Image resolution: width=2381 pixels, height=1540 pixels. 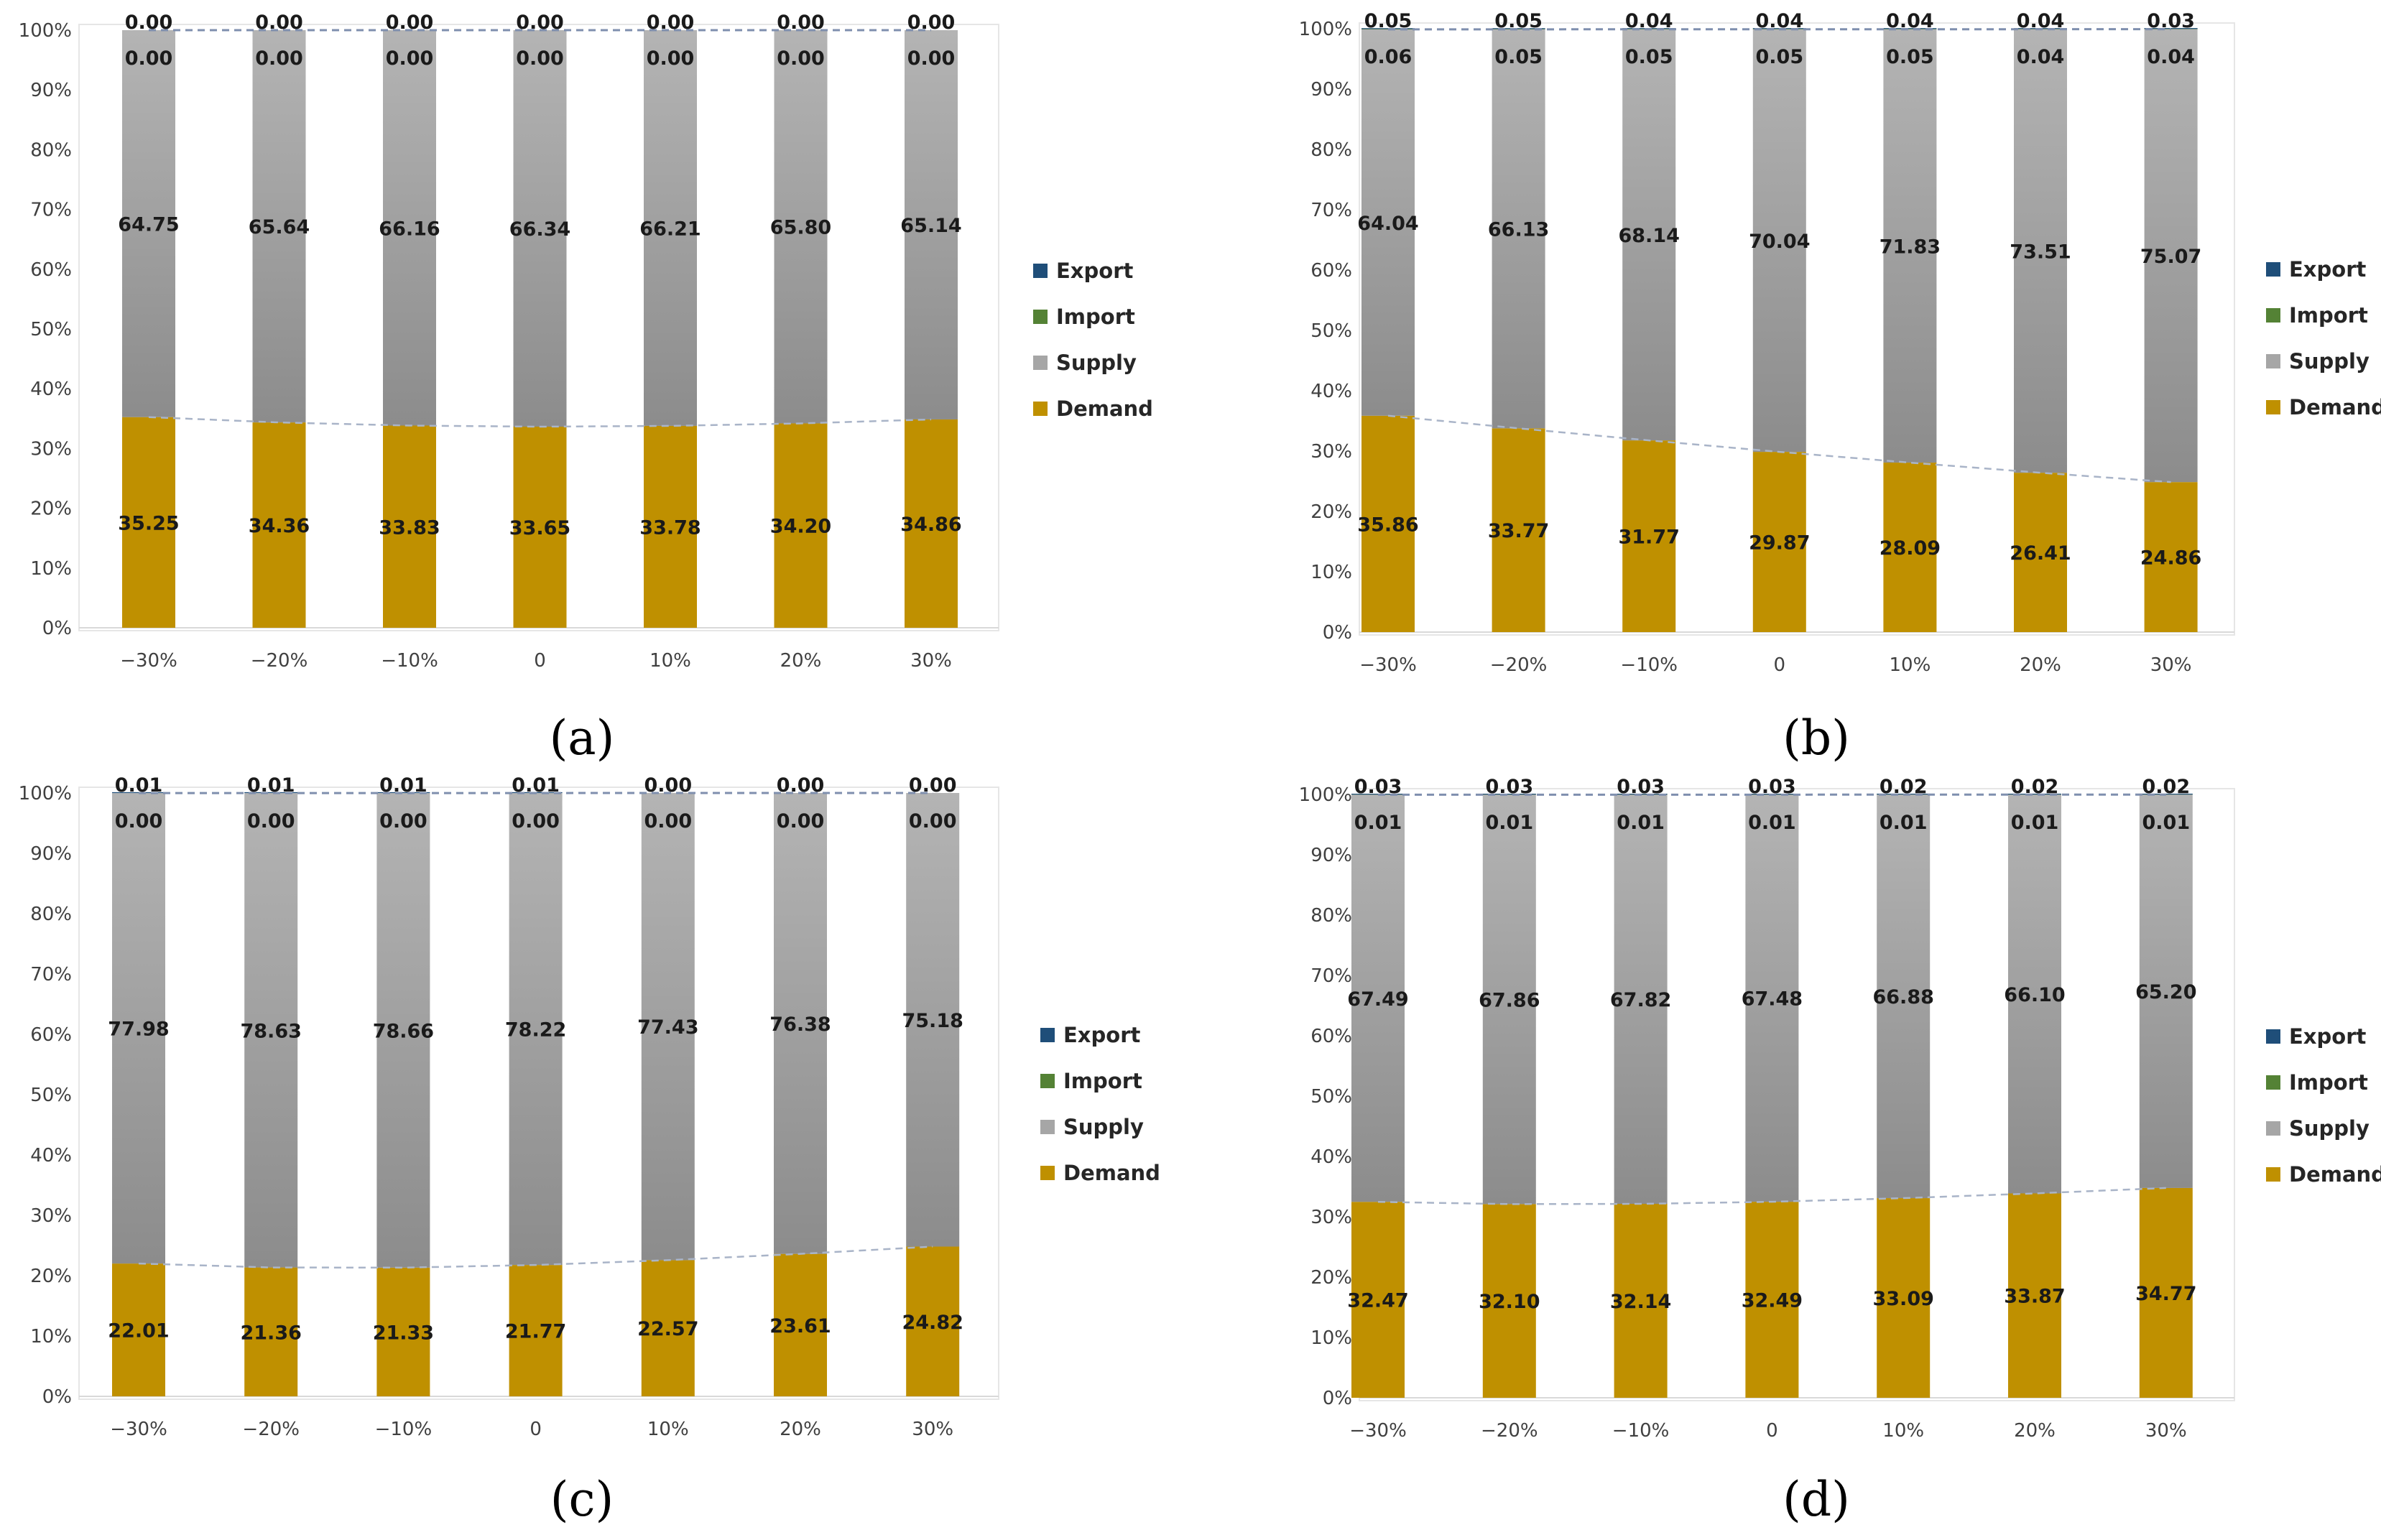 I want to click on data-label-demand: 32.10, so click(x=1509, y=1302).